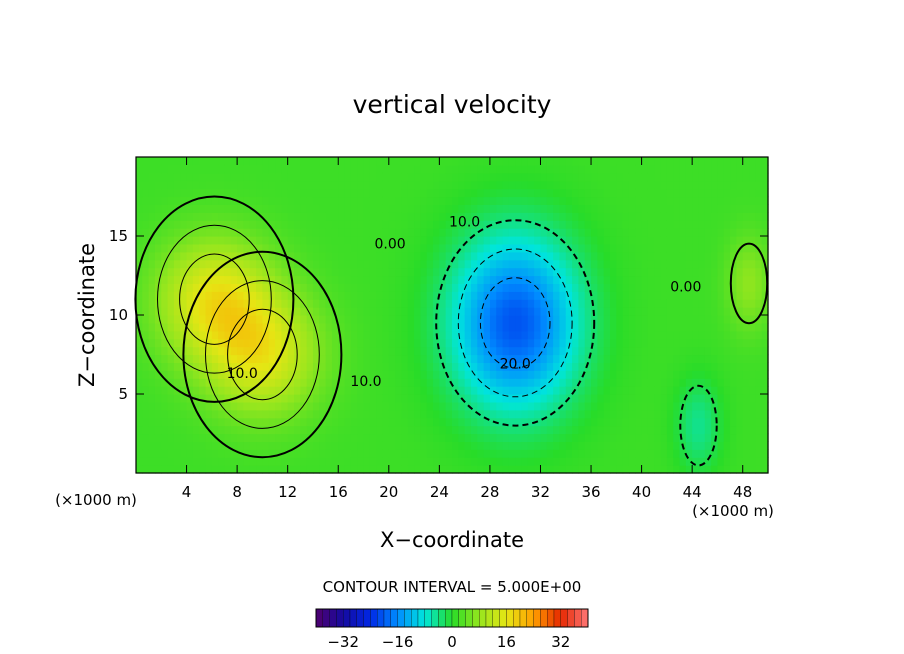 The image size is (904, 654). Describe the element at coordinates (118, 315) in the screenshot. I see `y-tick-label: 10` at that location.